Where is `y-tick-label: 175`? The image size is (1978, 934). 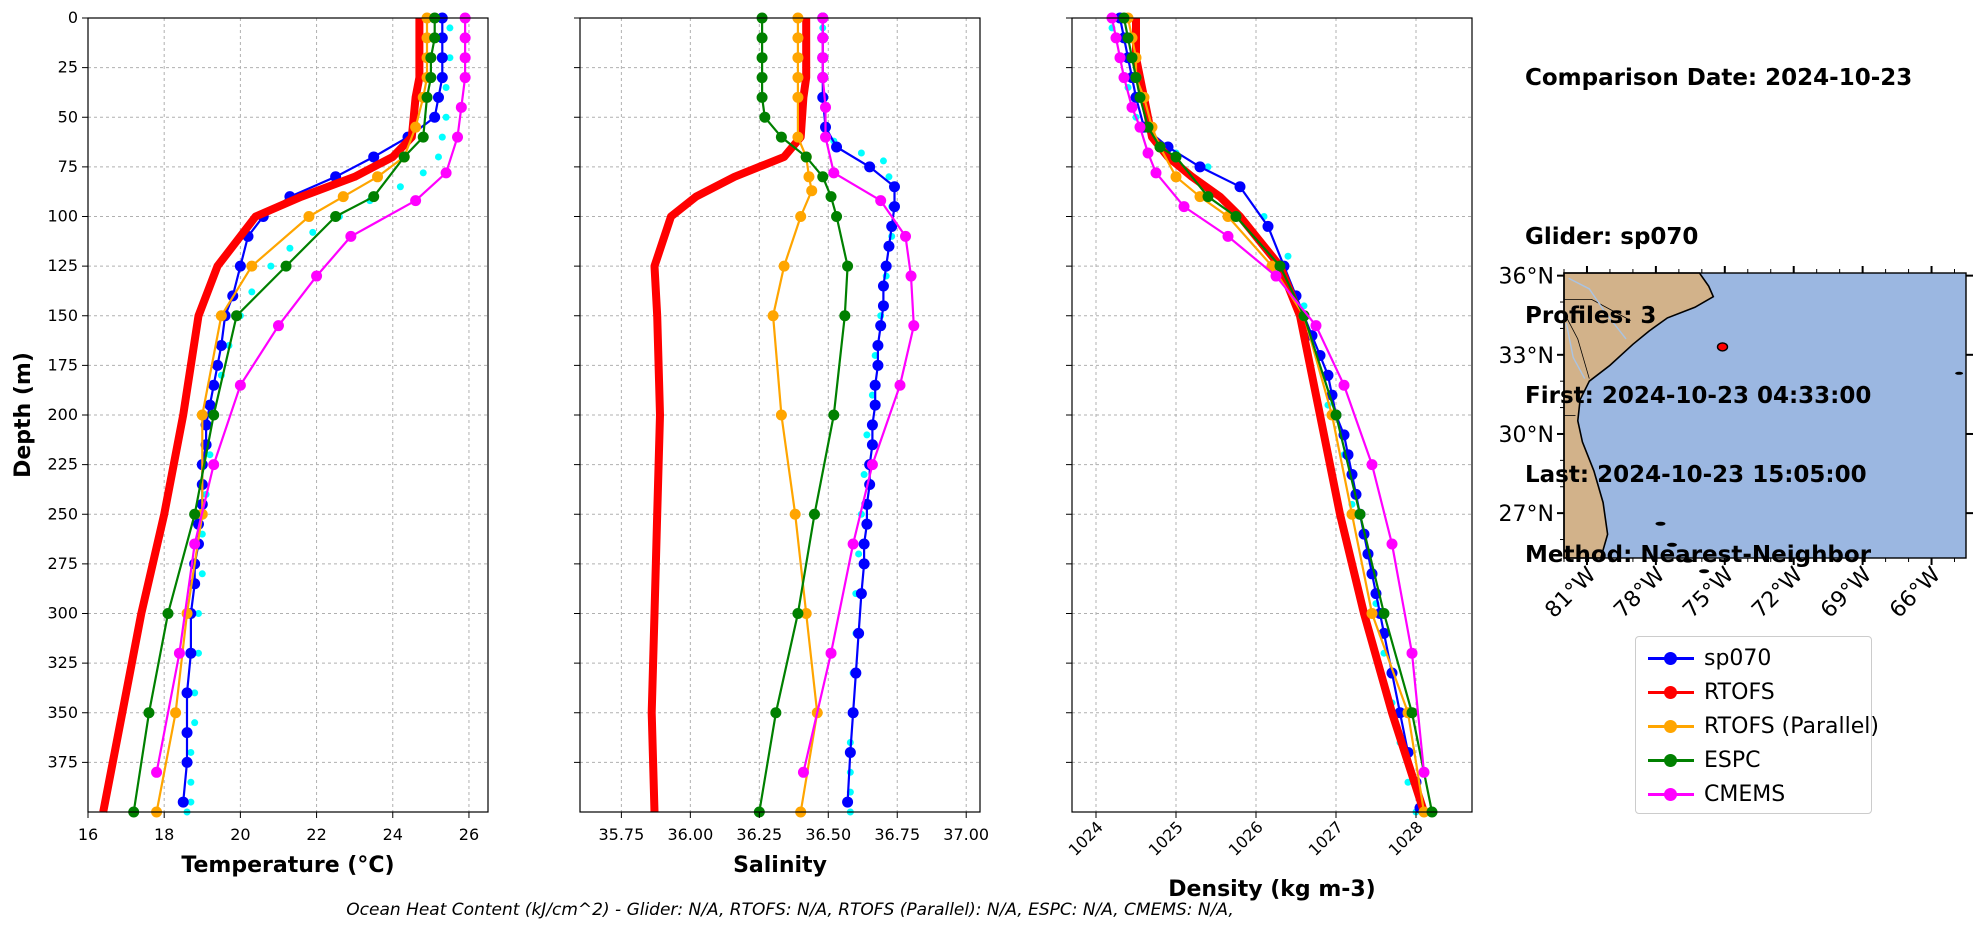 y-tick-label: 175 is located at coordinates (62, 364).